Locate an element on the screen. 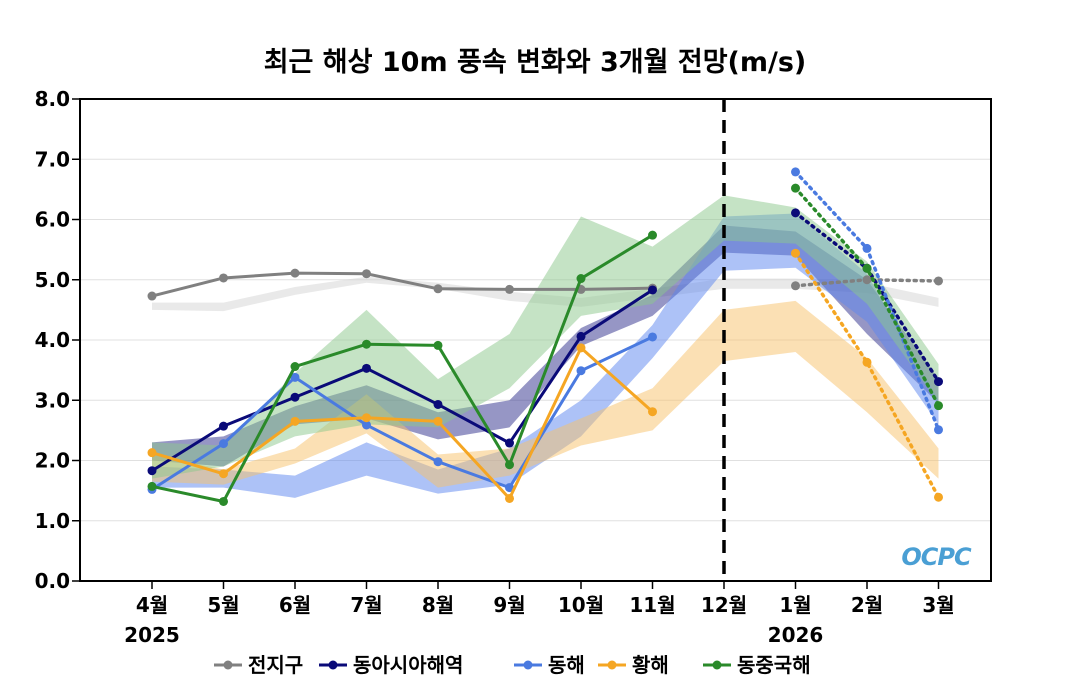 This screenshot has height=700, width=1070. legend-label: 동해 is located at coordinates (566, 665).